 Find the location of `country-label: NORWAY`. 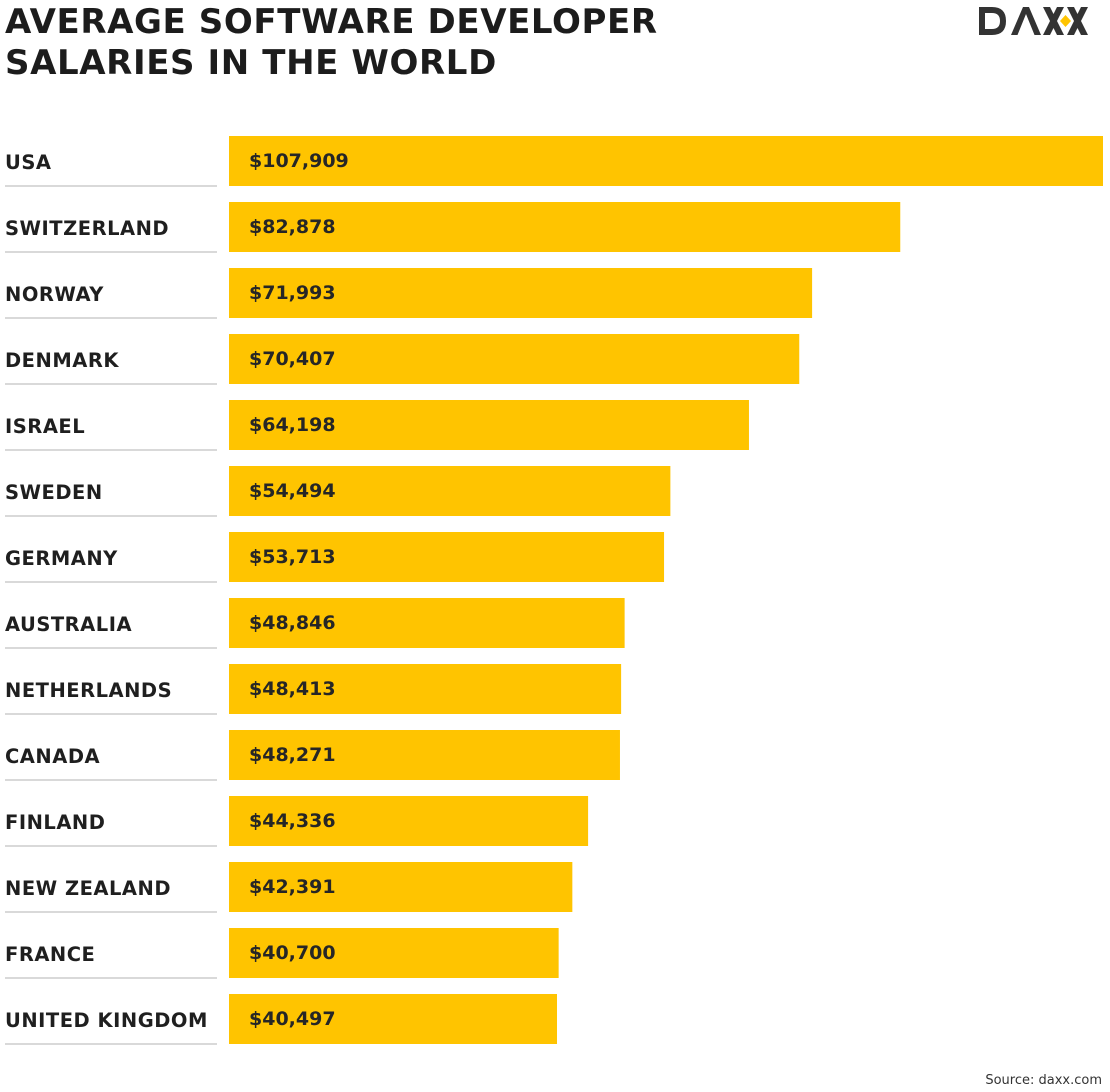

country-label: NORWAY is located at coordinates (54, 294).